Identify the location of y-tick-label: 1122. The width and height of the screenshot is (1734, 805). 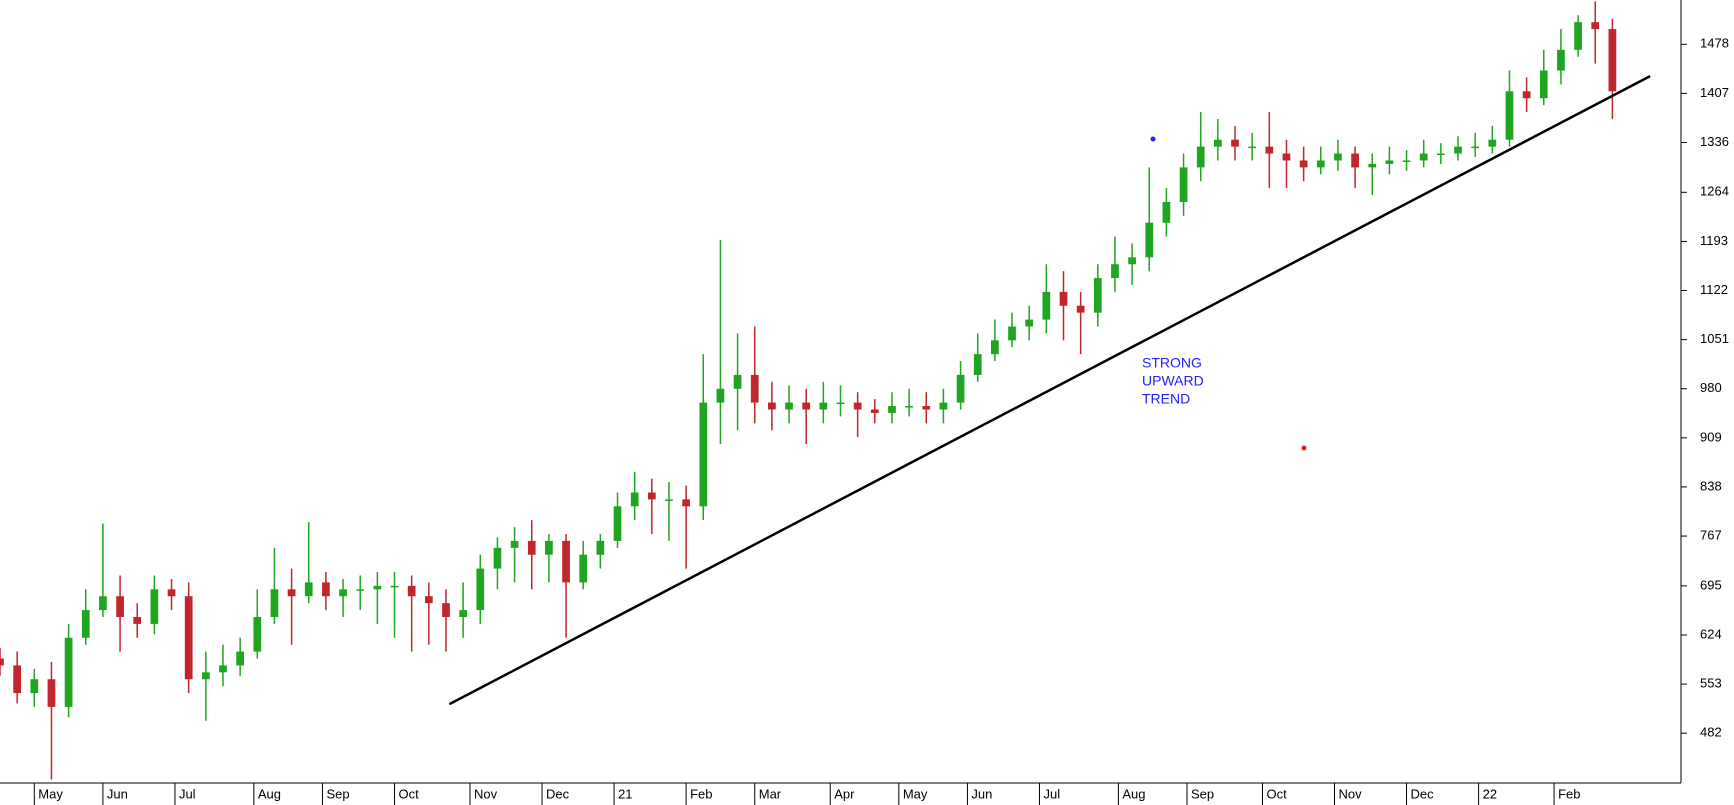
(1714, 289).